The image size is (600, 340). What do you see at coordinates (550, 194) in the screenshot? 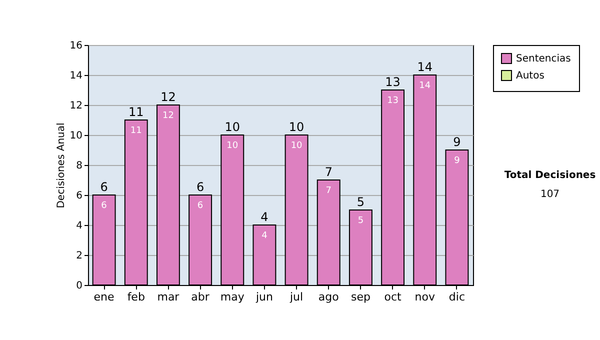
I see `text: 107` at bounding box center [550, 194].